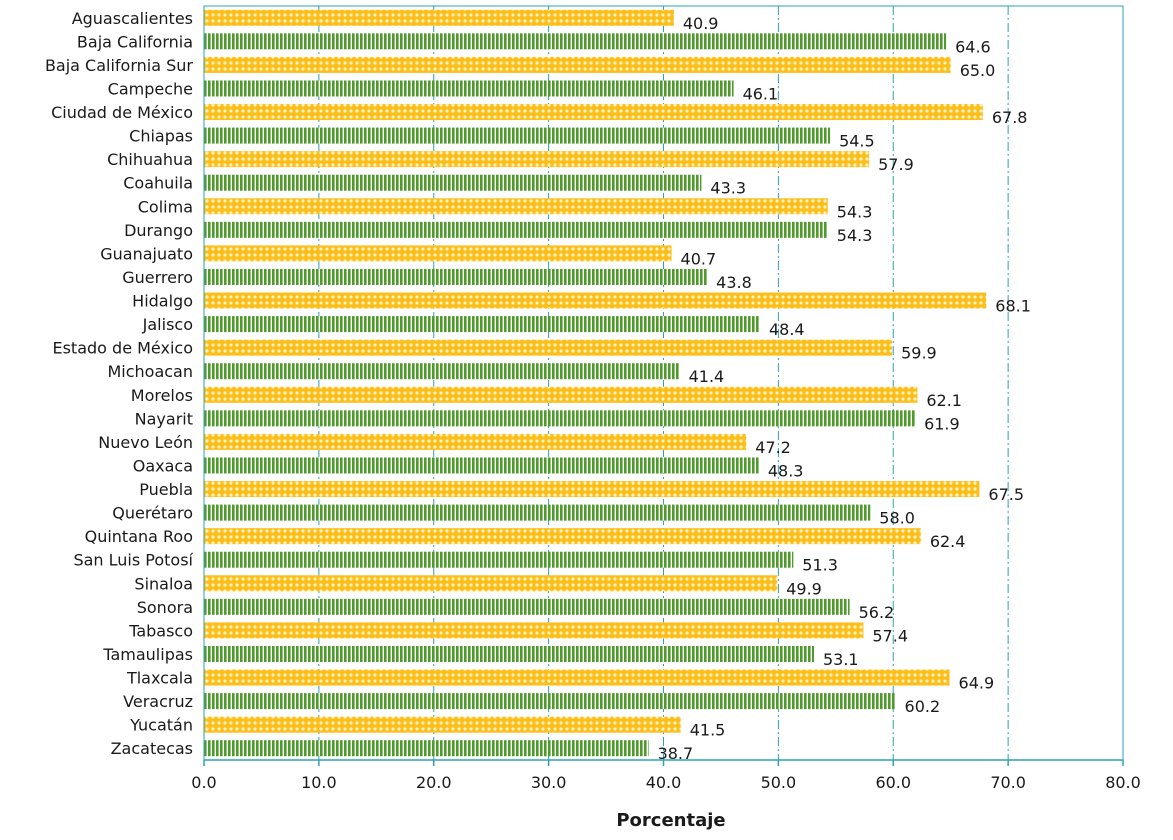 The image size is (1173, 840). Describe the element at coordinates (761, 93) in the screenshot. I see `data-label: 46.1` at that location.